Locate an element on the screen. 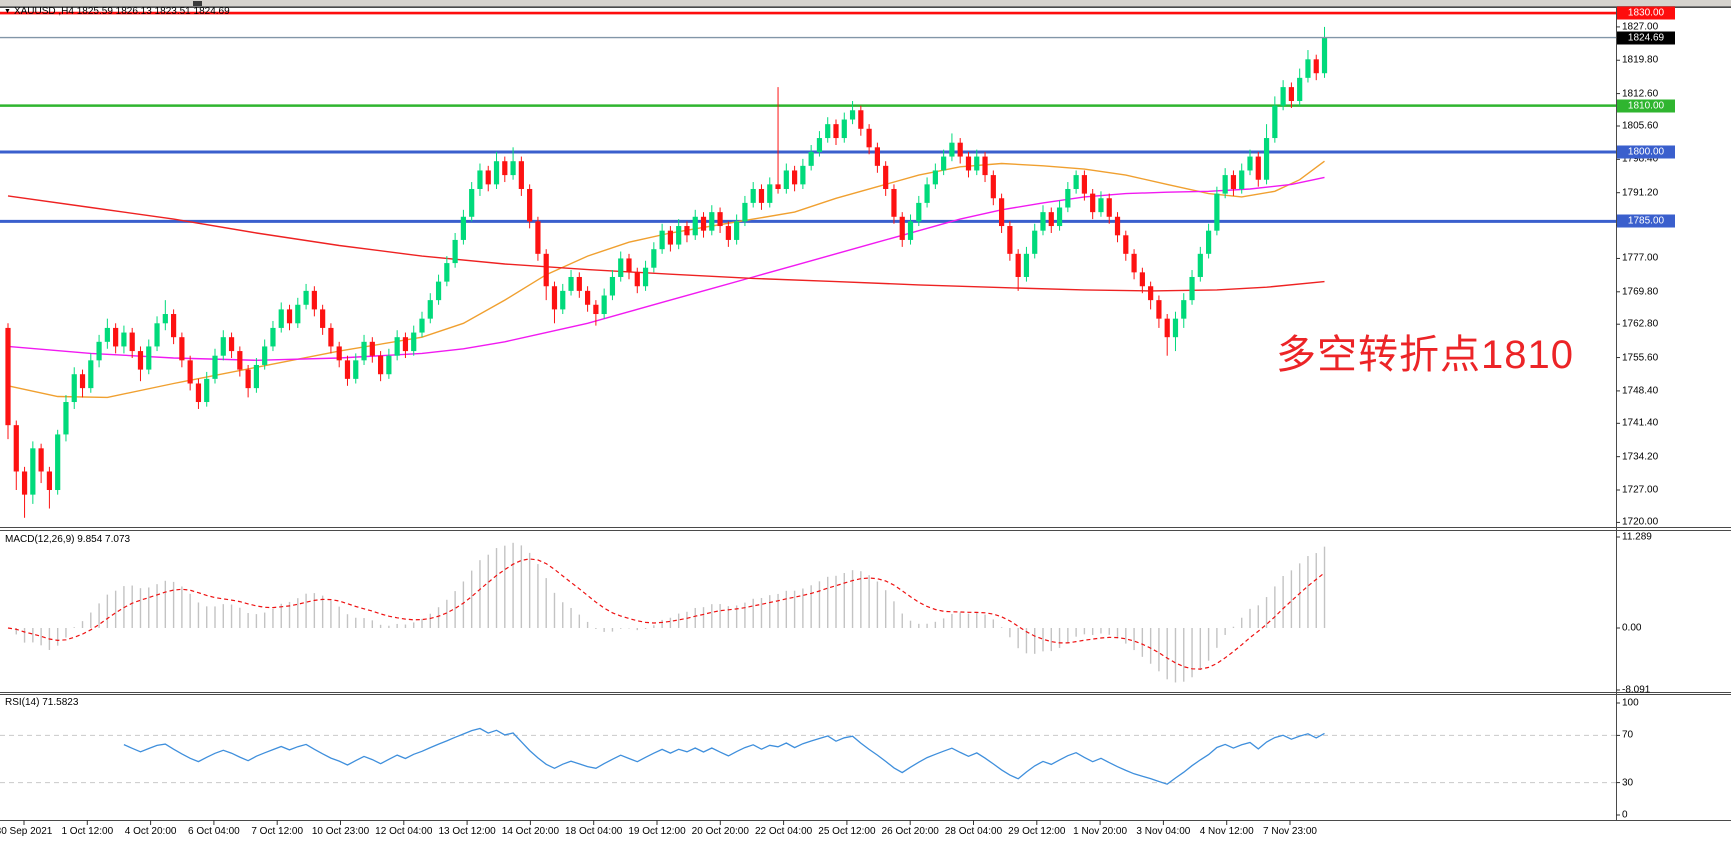  rsi-axis-label: 0 is located at coordinates (1625, 815).